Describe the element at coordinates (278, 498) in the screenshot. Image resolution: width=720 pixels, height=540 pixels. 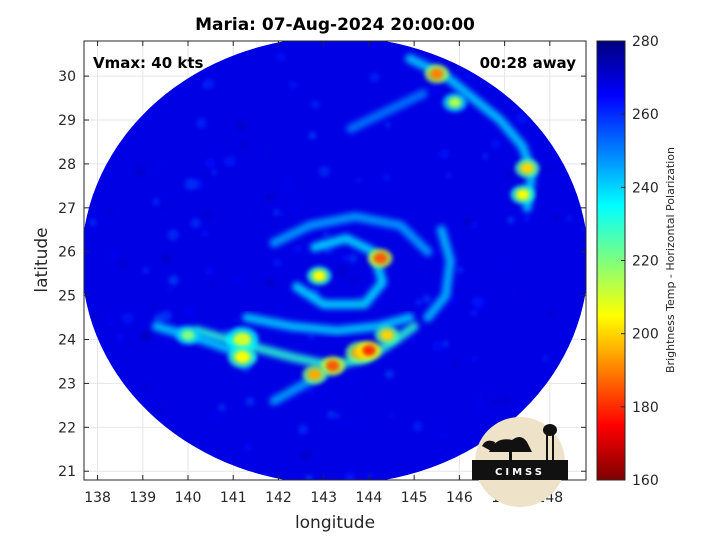
I see `x-tick-label: 142` at that location.